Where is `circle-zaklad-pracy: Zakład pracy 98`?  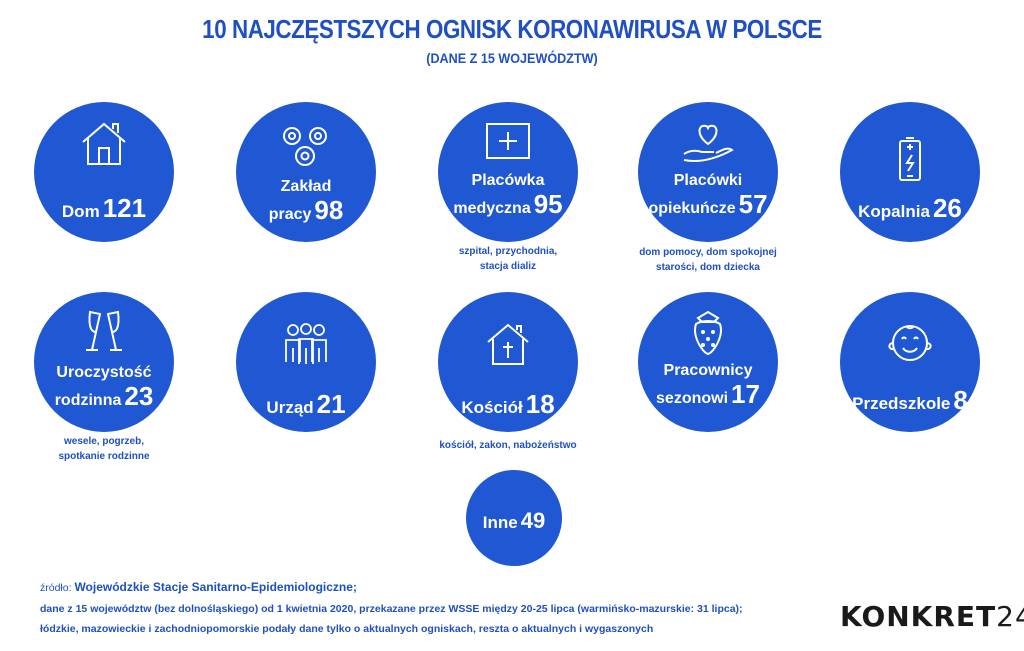
circle-zaklad-pracy: Zakład pracy 98 is located at coordinates (306, 172).